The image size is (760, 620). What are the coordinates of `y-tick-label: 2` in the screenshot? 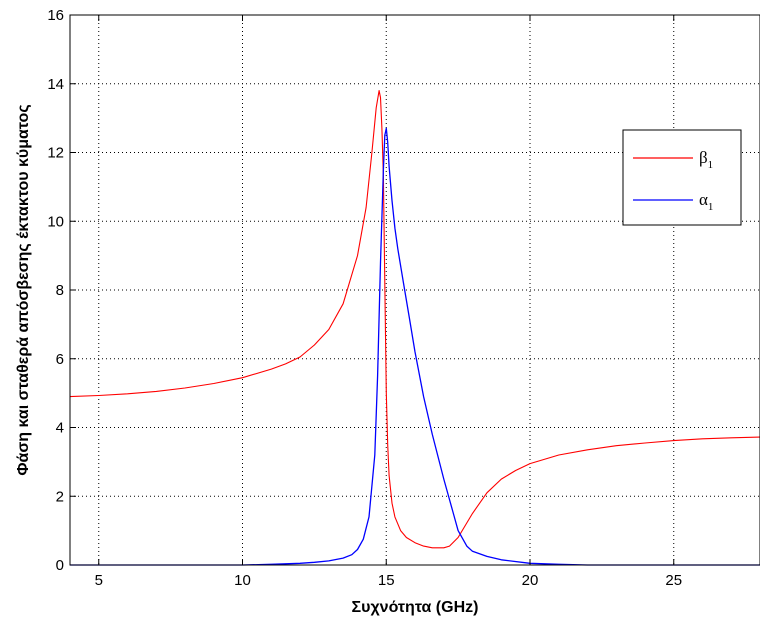 It's located at (60, 496).